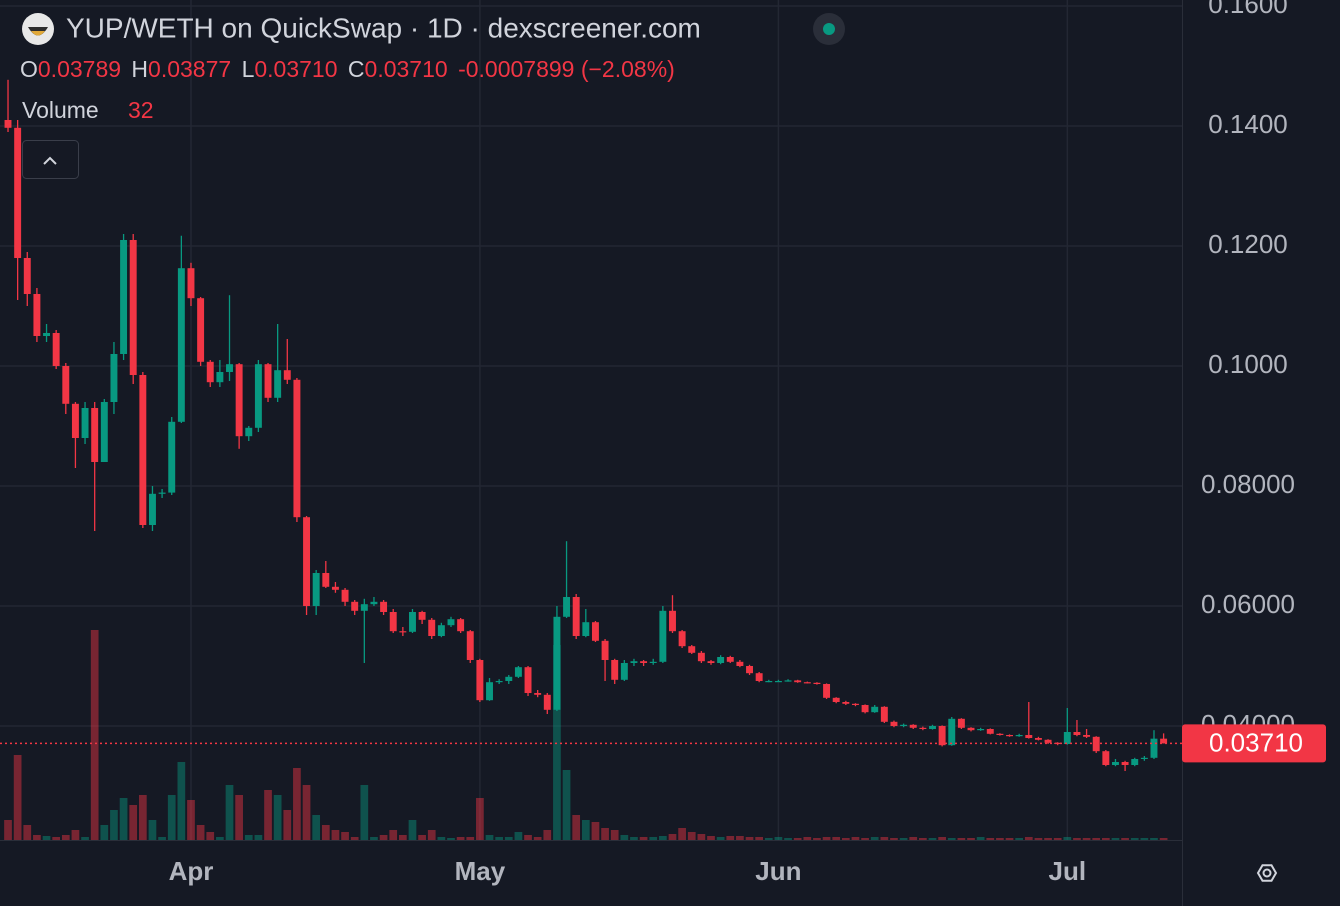  I want to click on status-dot, so click(829, 29).